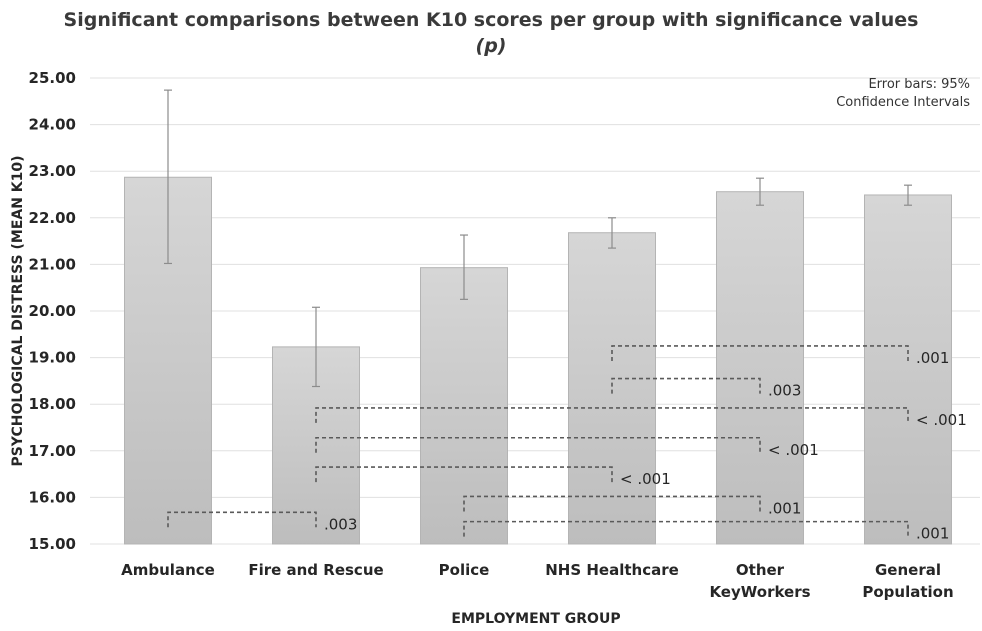 Image resolution: width=982 pixels, height=631 pixels. Describe the element at coordinates (52, 358) in the screenshot. I see `y-tick-label: 19.00` at that location.